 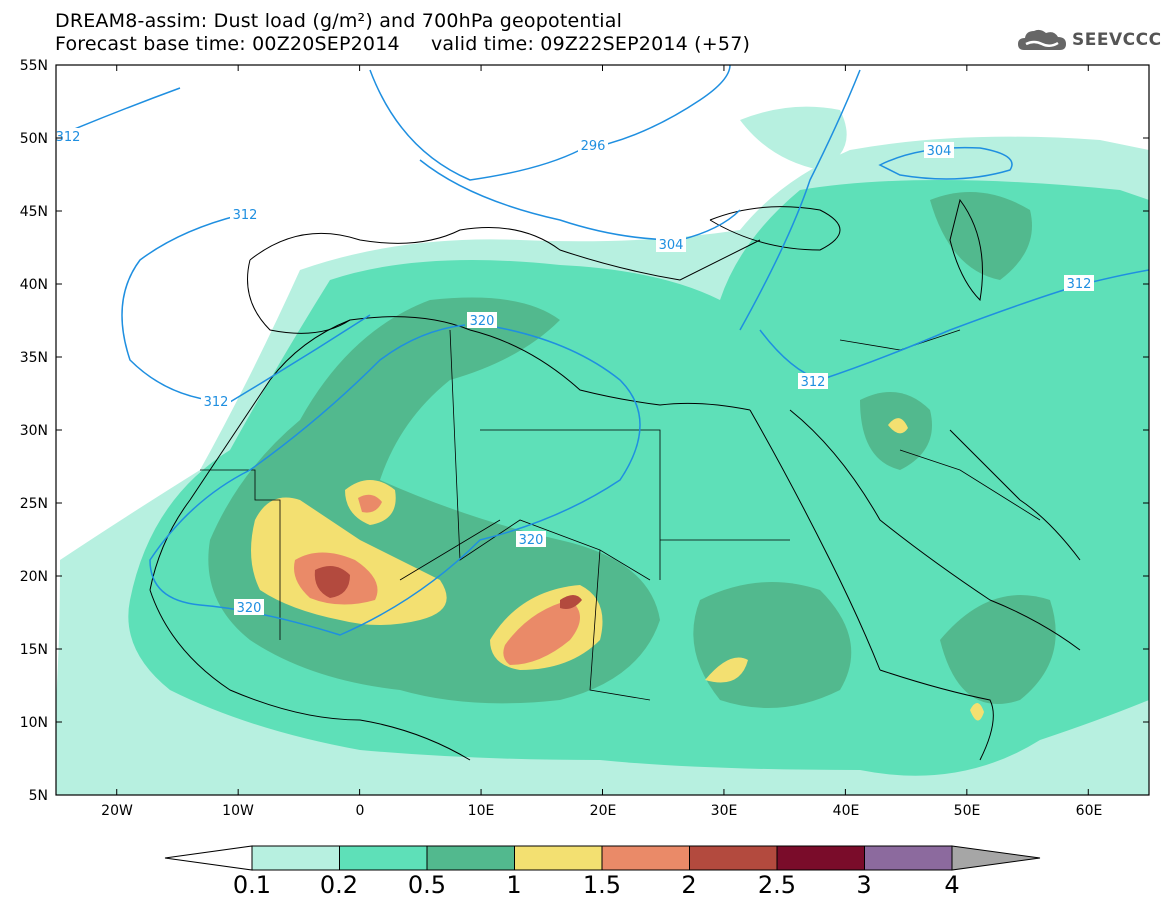 I want to click on colorbar-boxes, so click(x=602, y=858).